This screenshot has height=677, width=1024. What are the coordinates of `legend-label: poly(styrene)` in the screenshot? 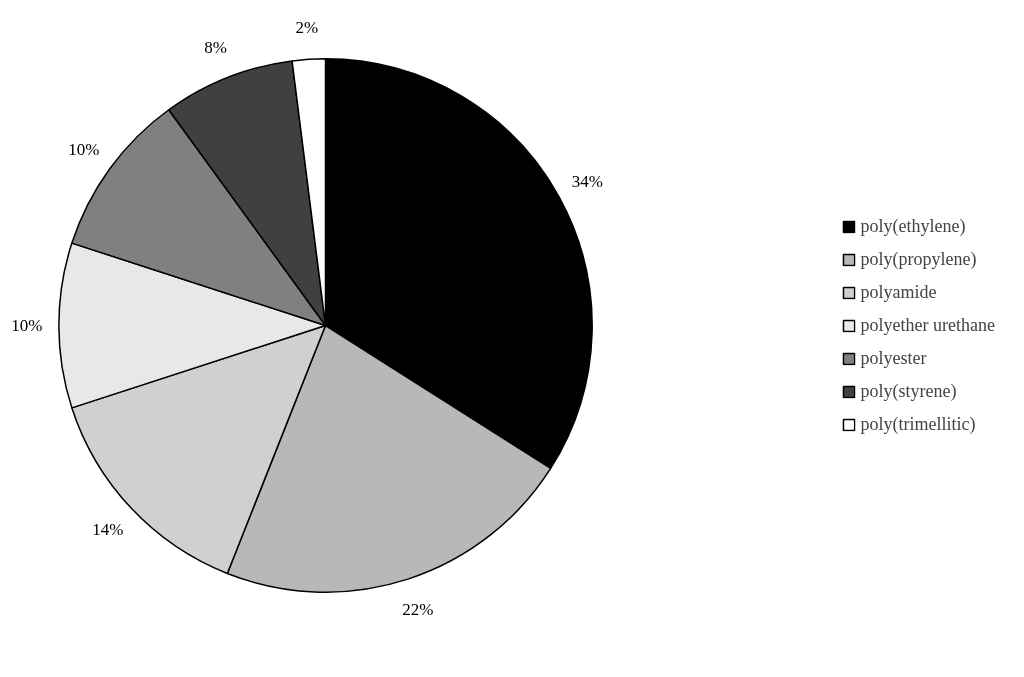 It's located at (908, 391).